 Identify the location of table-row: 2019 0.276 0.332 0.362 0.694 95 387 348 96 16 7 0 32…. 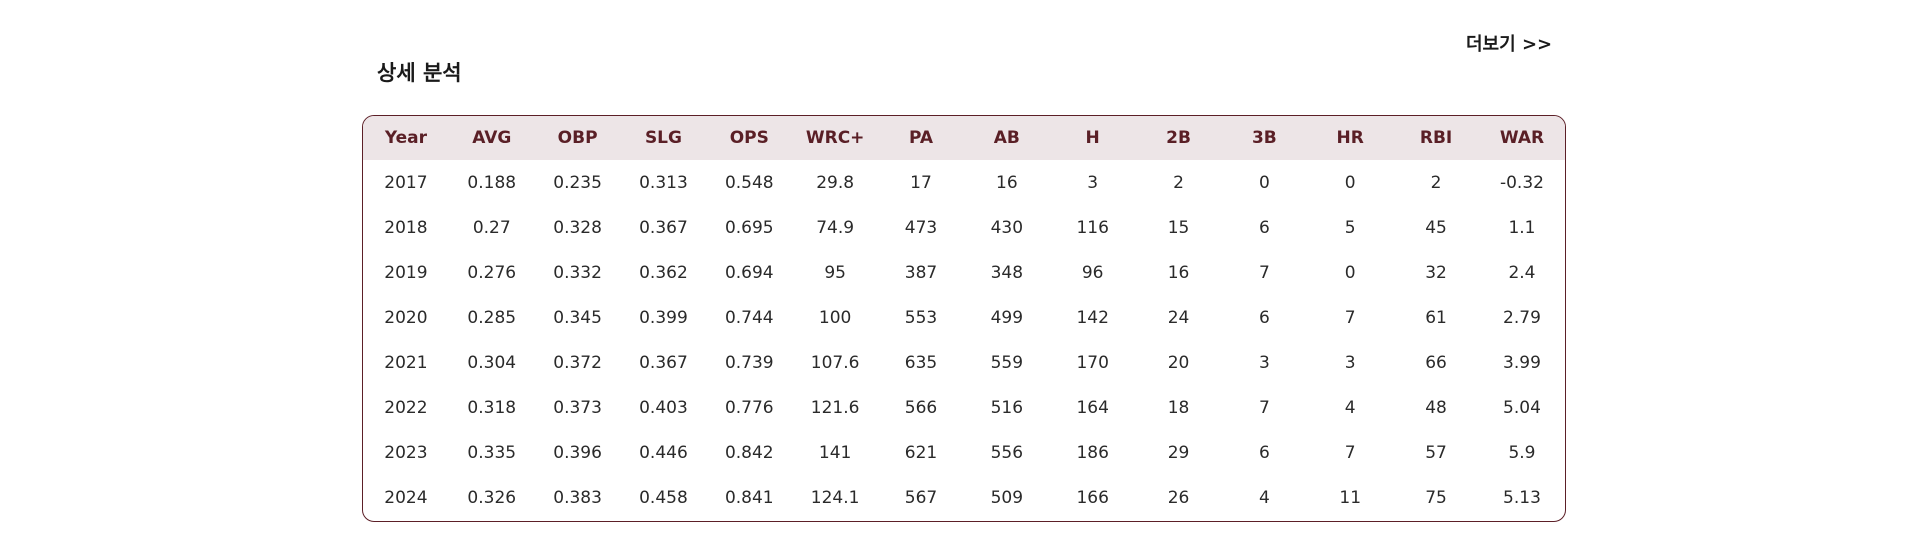
(964, 272).